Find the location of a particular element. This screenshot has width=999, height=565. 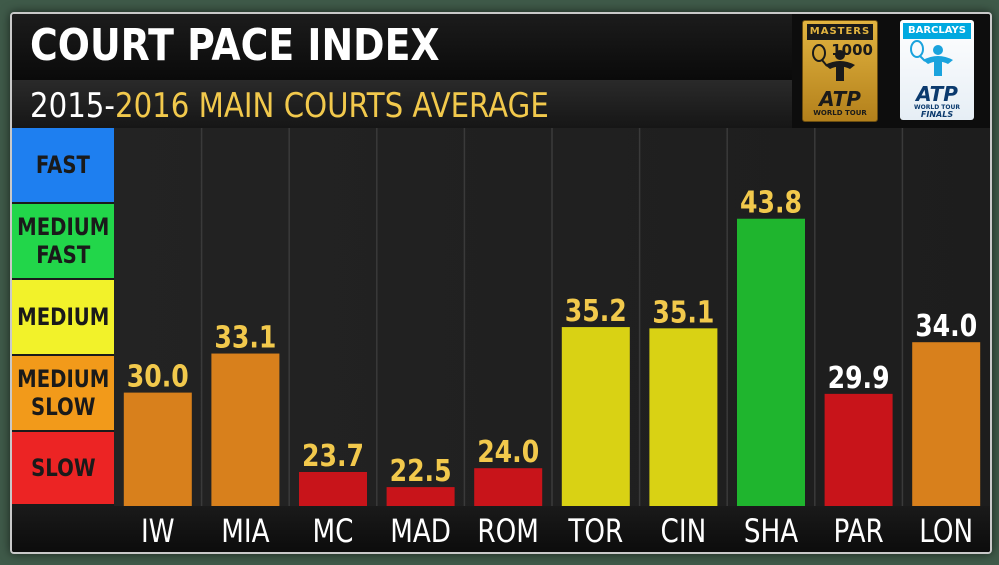

legend-slow: SLOW is located at coordinates (63, 469).